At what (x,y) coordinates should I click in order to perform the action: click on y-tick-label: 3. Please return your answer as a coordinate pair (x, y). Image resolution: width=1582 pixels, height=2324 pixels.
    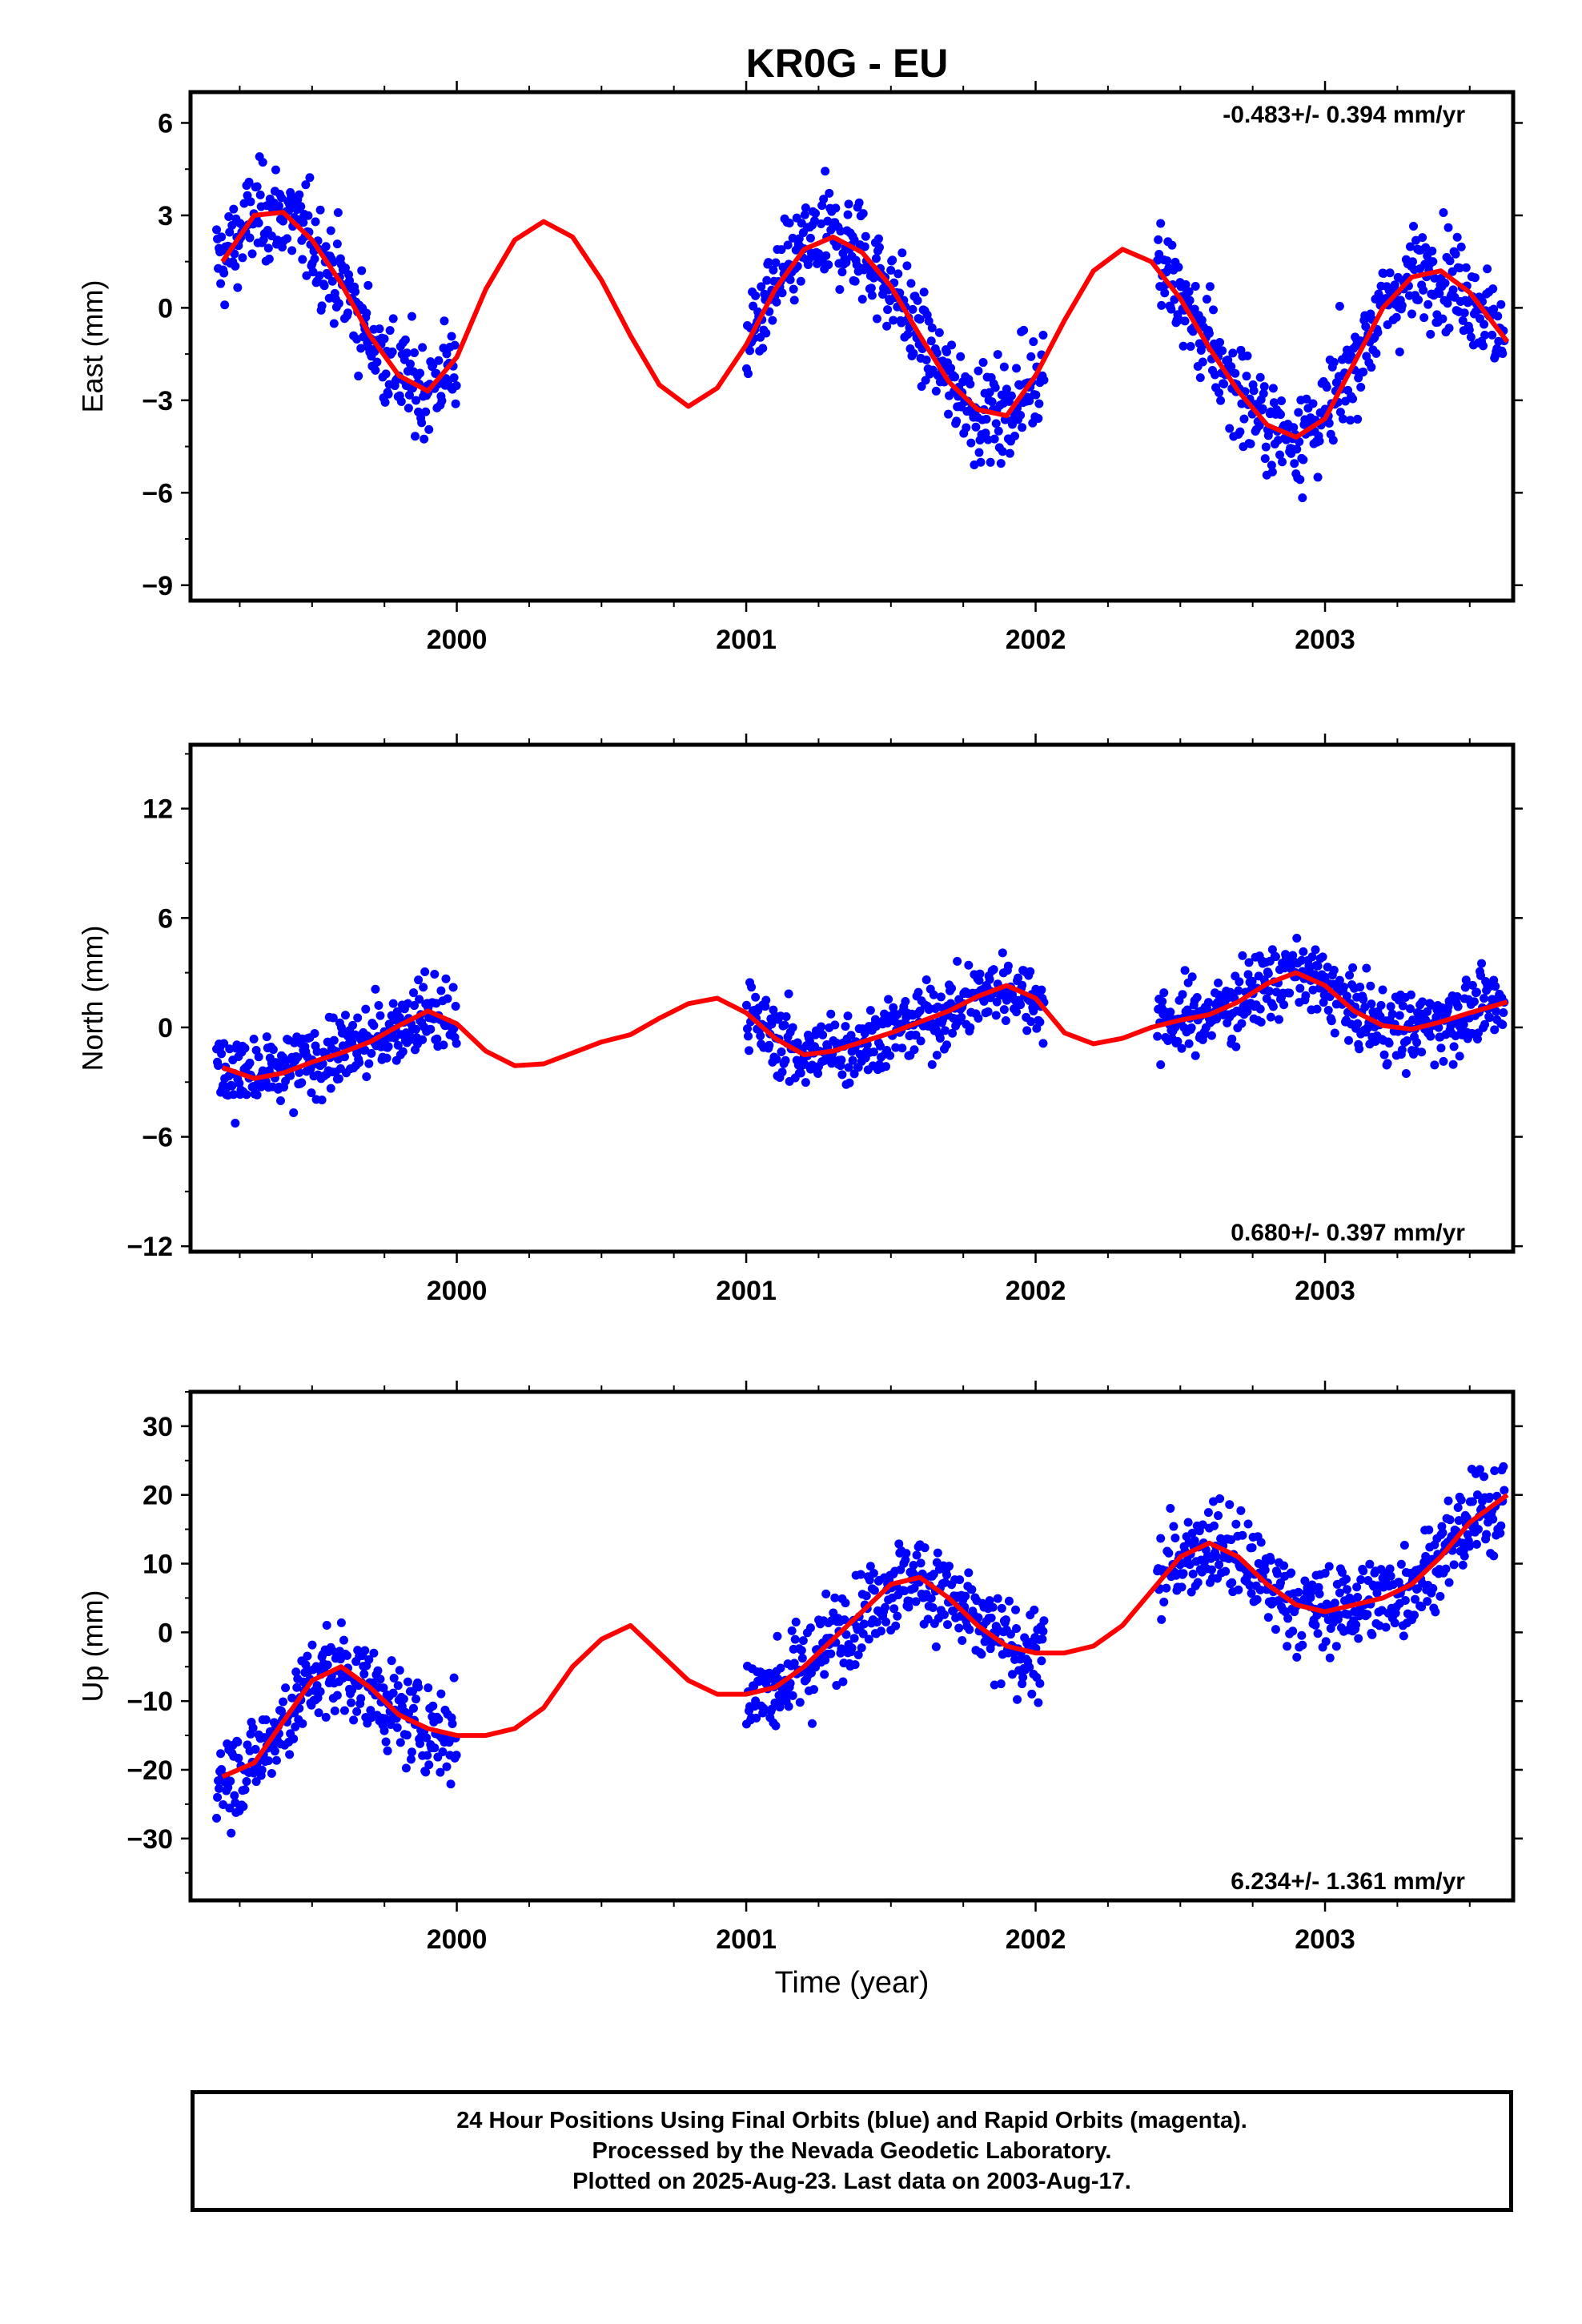
    Looking at the image, I should click on (165, 216).